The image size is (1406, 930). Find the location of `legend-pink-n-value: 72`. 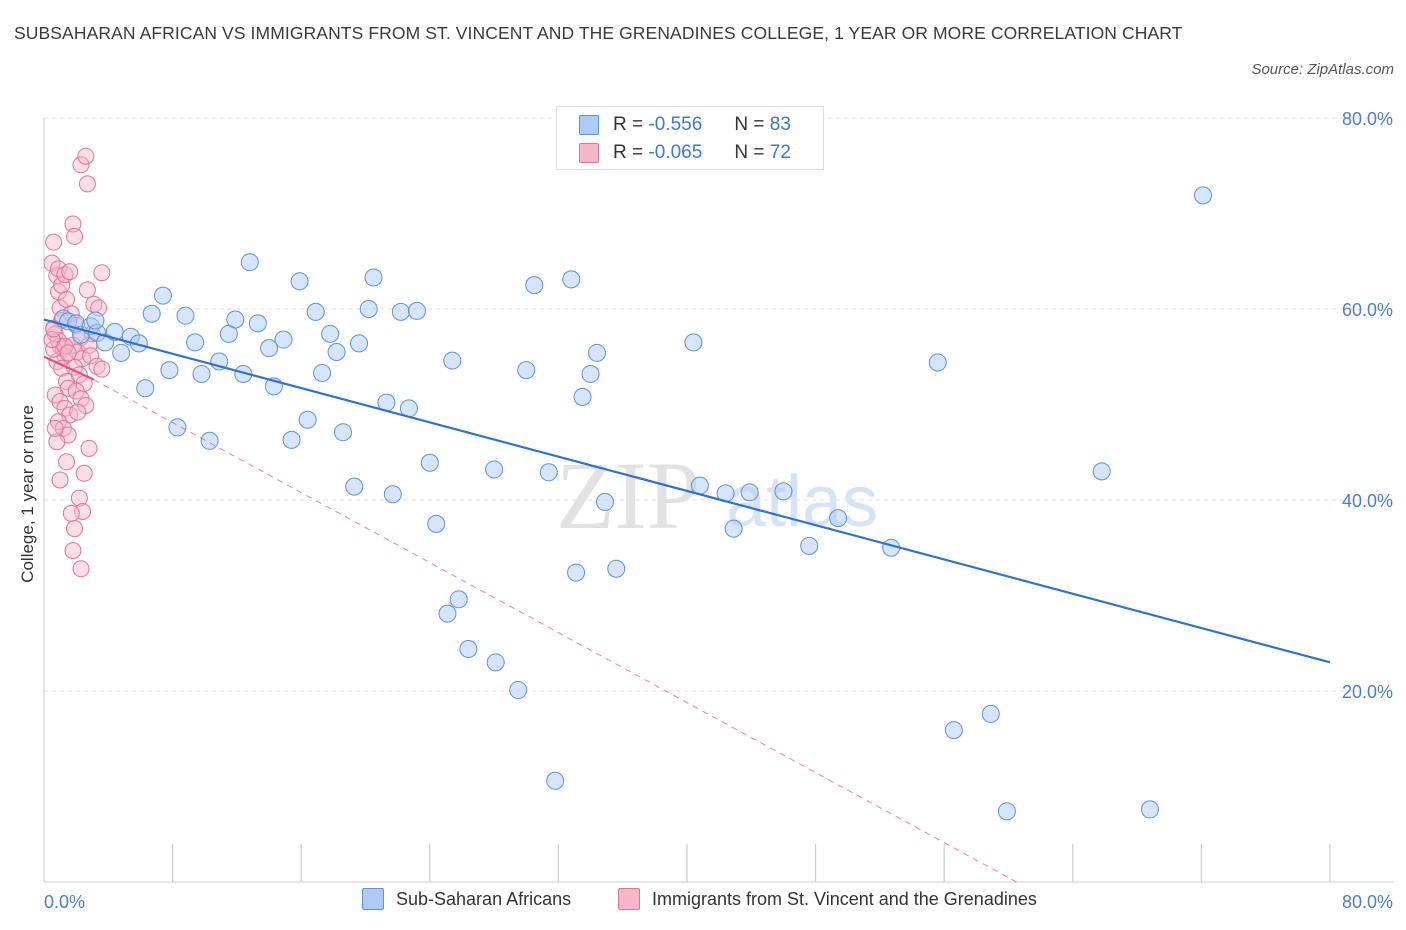

legend-pink-n-value: 72 is located at coordinates (780, 152).